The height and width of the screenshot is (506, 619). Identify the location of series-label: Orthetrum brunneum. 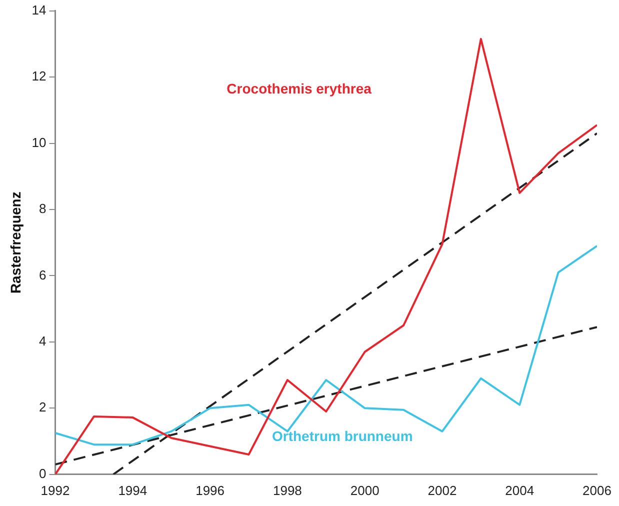
(342, 436).